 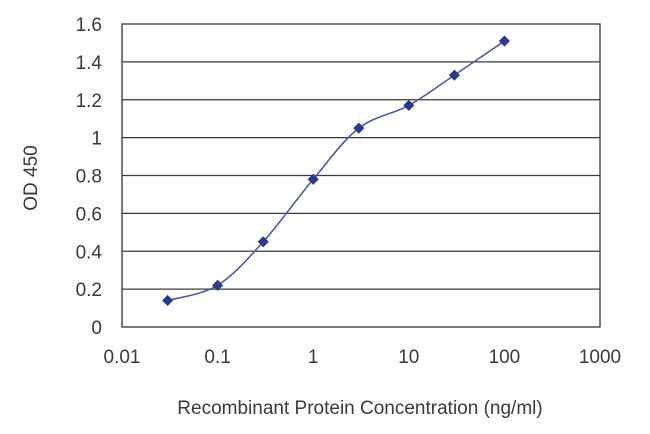 I want to click on y-tick-label: 0.8, so click(x=89, y=177).